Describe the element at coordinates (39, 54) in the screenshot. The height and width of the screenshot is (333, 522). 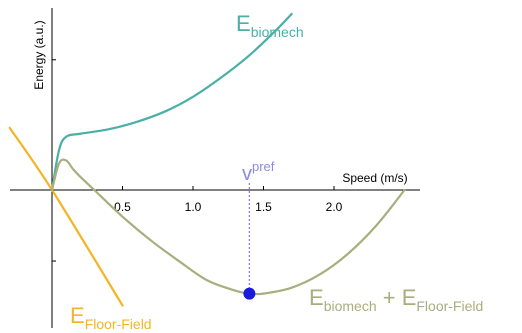
I see `y-axis-title: Energy (a.u.)` at that location.